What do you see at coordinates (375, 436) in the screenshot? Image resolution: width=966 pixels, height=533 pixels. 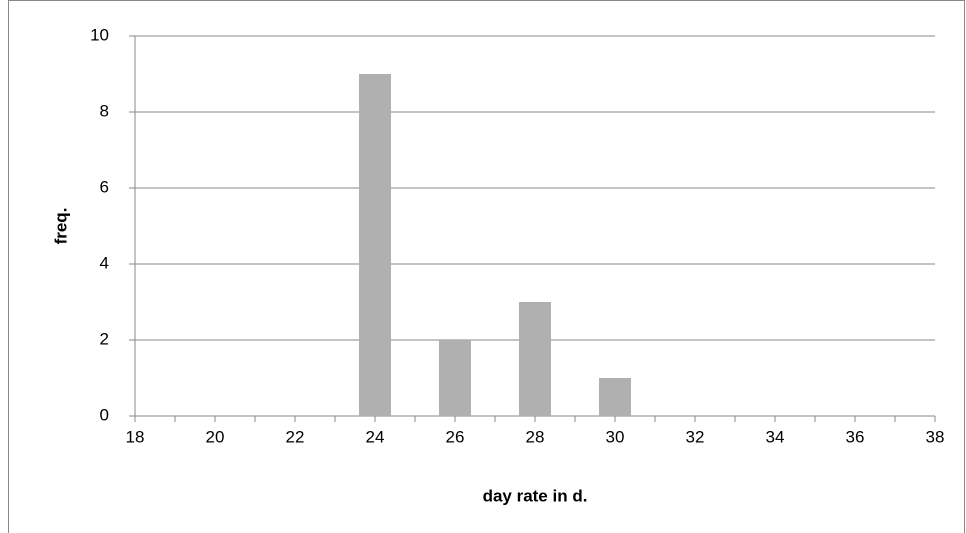 I see `x-tick-label: 24` at bounding box center [375, 436].